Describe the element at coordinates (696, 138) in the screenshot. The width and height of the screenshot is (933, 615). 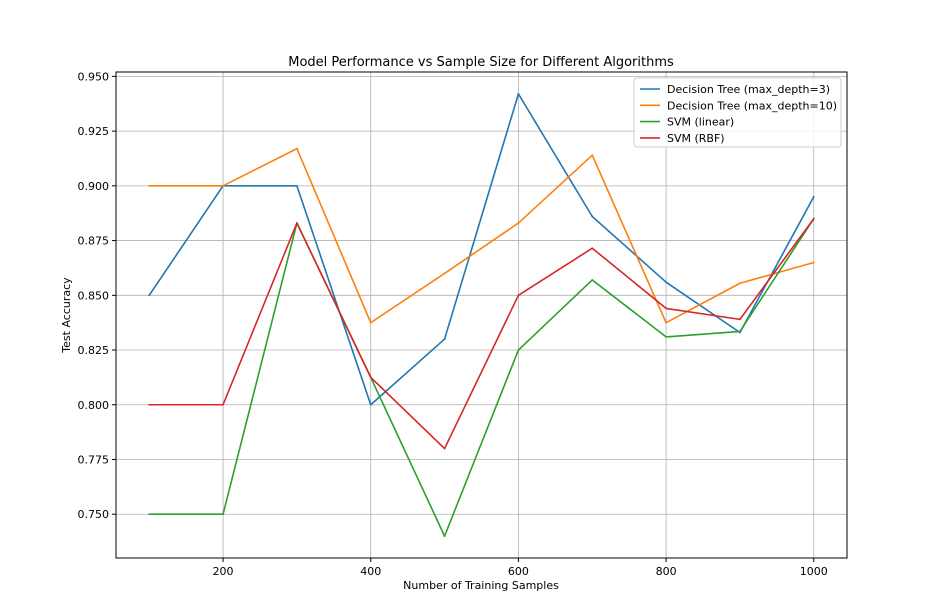
I see `legend-label: SVM (RBF)` at that location.